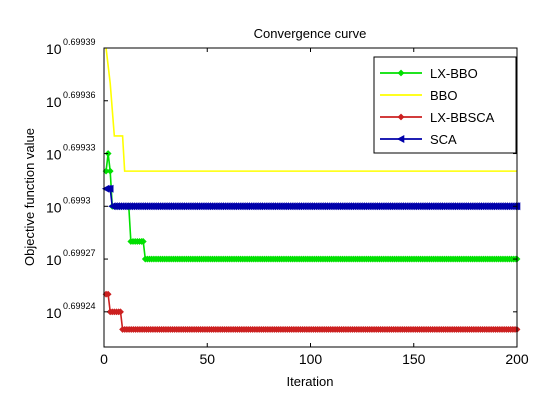  Describe the element at coordinates (445, 105) in the screenshot. I see `legend: LX-BBO BBO LX-BBSCA SCA` at that location.